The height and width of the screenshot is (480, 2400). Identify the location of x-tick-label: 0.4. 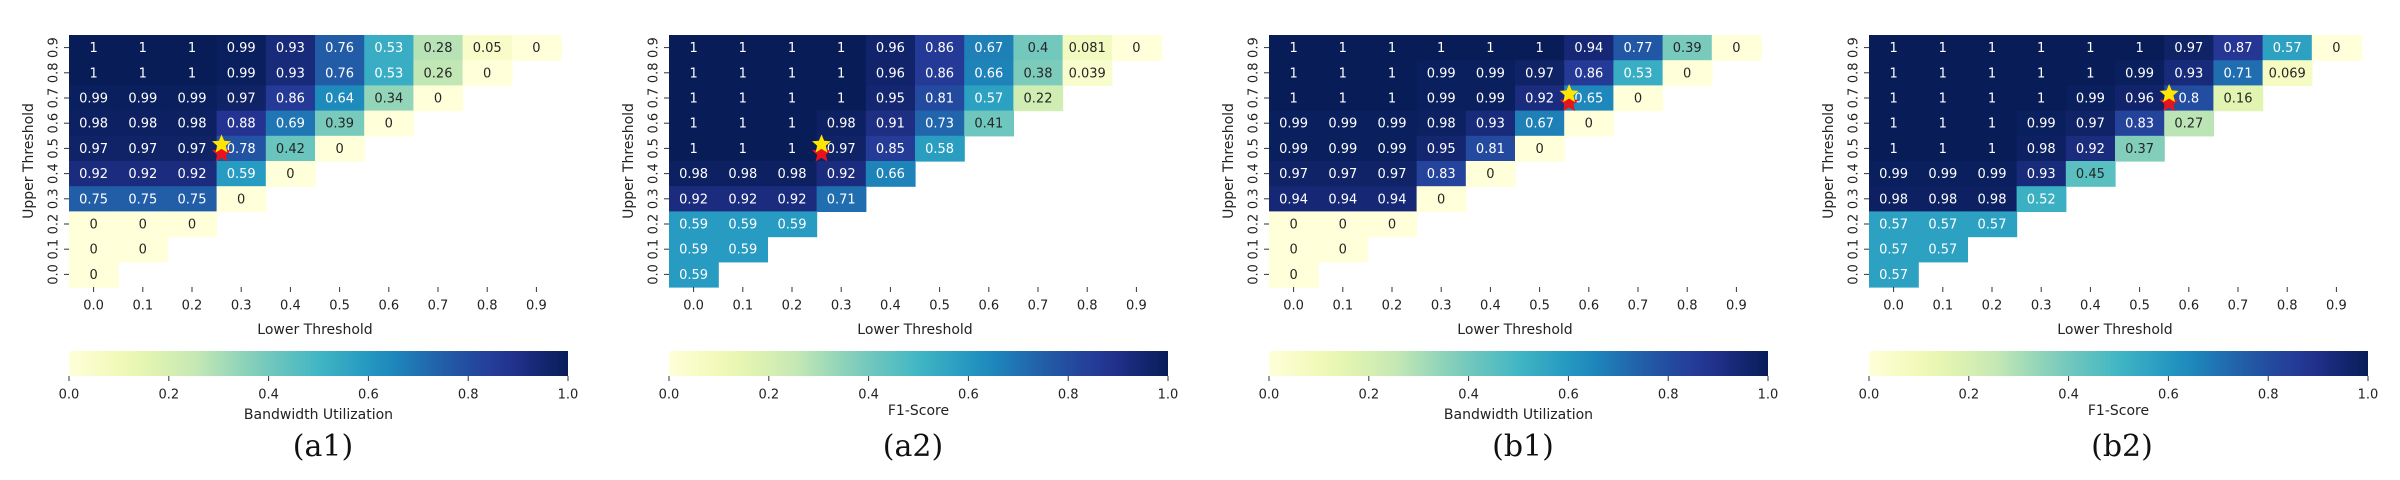
(890, 306).